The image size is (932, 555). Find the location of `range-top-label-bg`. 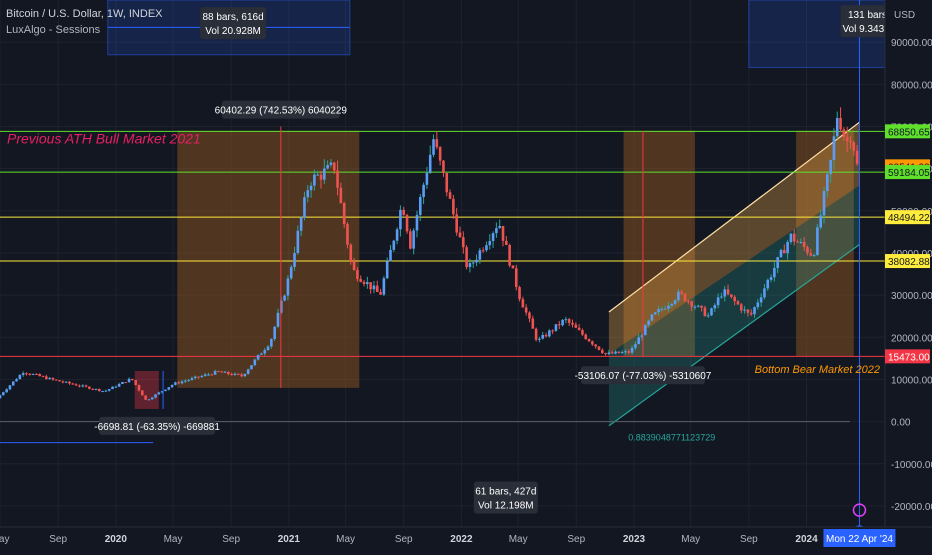

range-top-label-bg is located at coordinates (233, 23).